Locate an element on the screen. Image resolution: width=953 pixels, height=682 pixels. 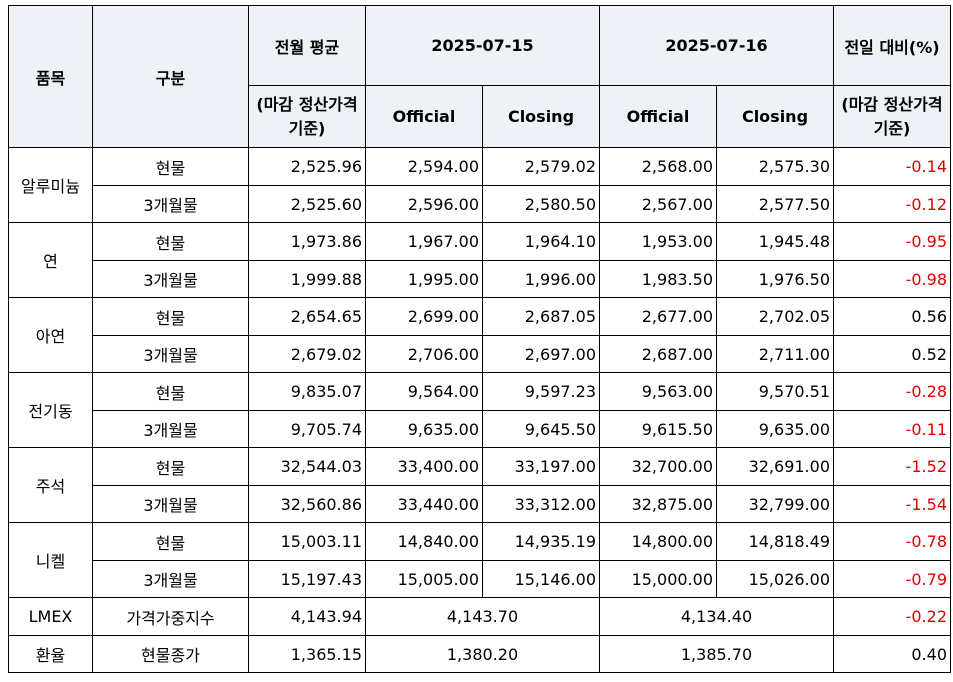
date-2-official-cell: 32,700.00 is located at coordinates (658, 466).